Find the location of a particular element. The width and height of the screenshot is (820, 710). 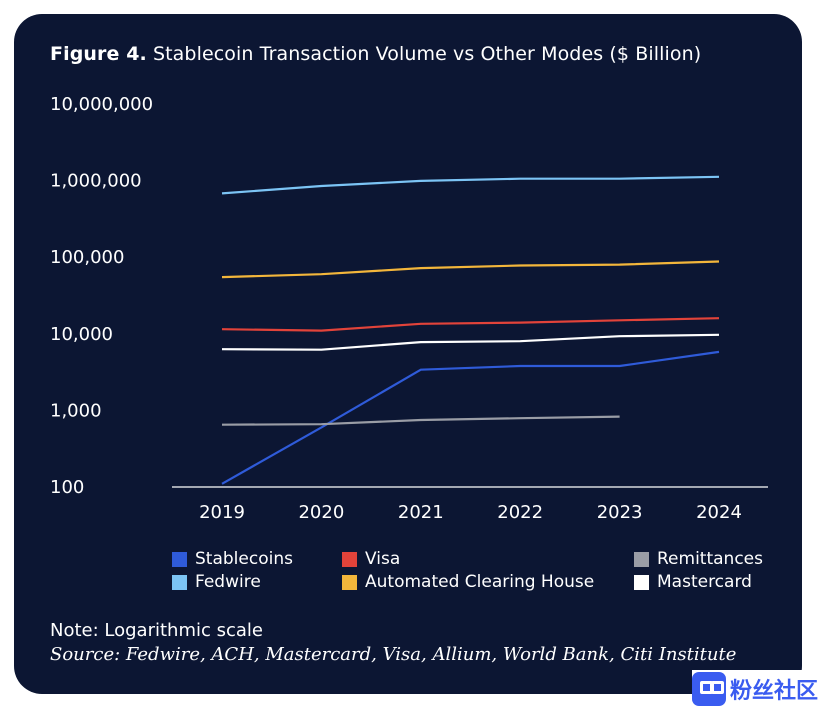

y-tick-label: 1,000,000 is located at coordinates (96, 181).